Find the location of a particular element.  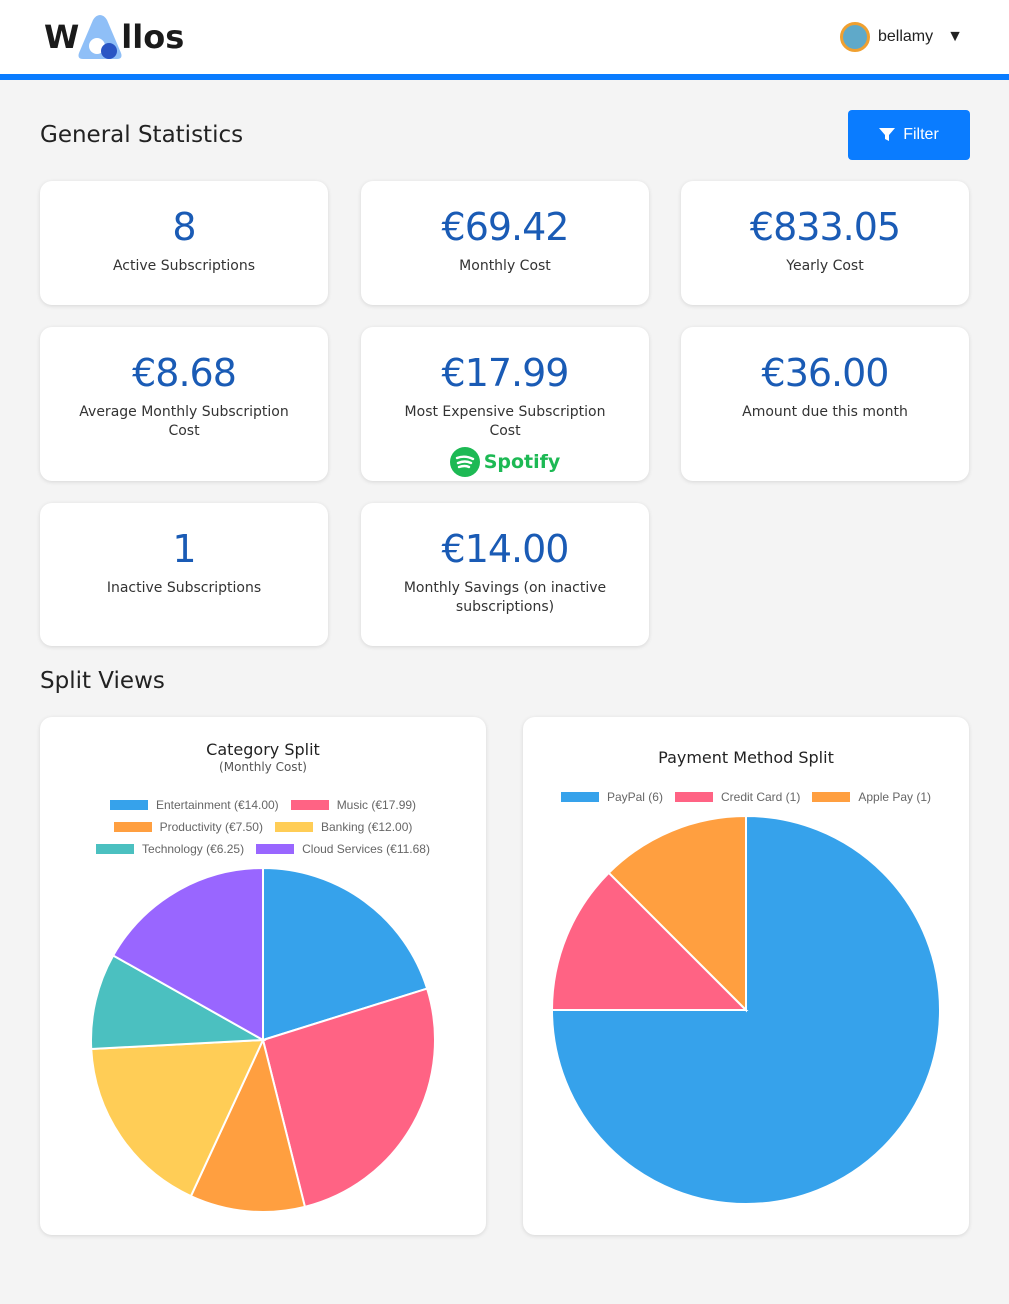

user-menu: bellamy ▼ is located at coordinates (901, 37).